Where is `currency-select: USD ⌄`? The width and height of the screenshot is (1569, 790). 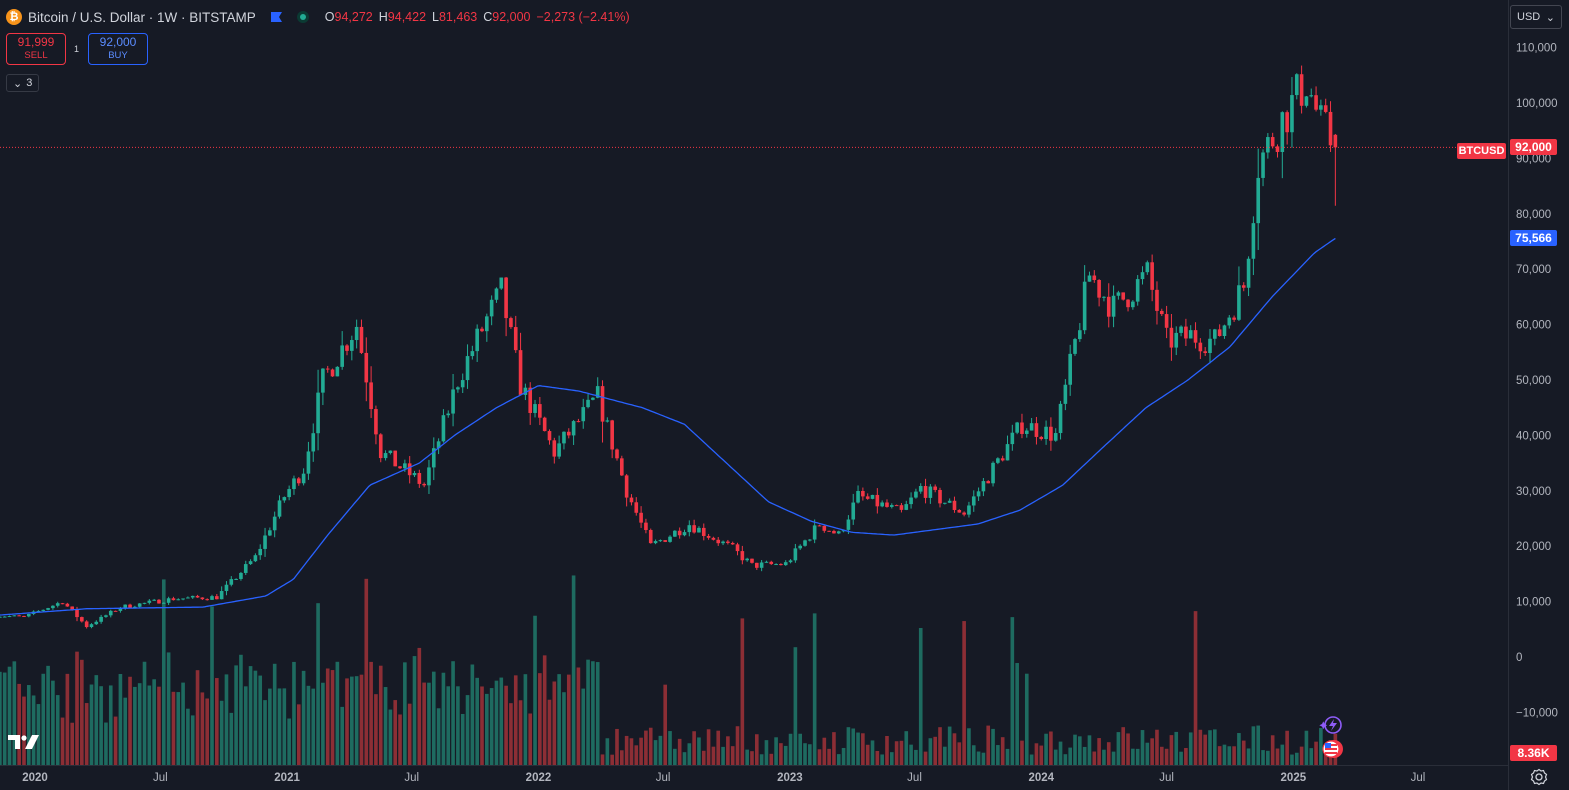 currency-select: USD ⌄ is located at coordinates (1536, 17).